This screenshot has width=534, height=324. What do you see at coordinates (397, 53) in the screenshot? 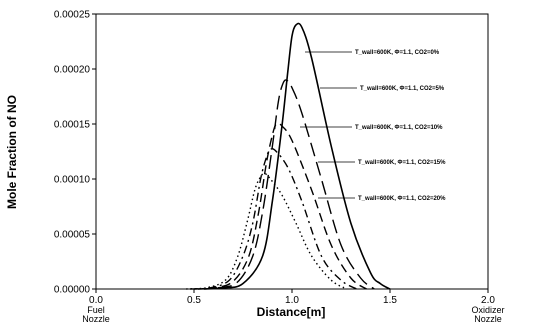
I see `series-annotation: T_wall=600K, Φ=1.1, CO2=0%` at bounding box center [397, 53].